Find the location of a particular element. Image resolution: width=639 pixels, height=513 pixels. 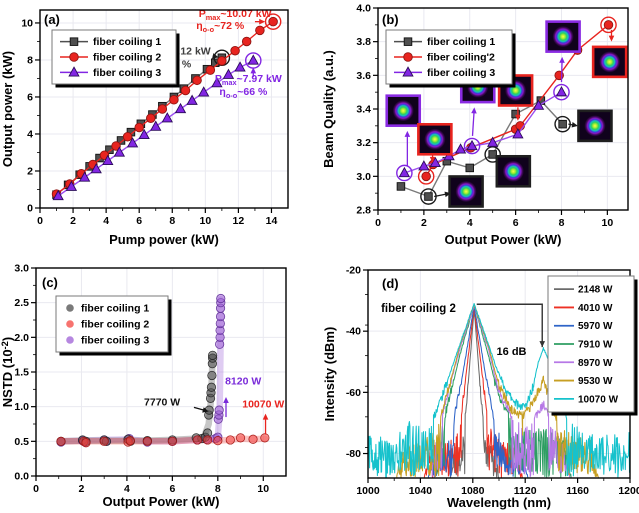

y-tick-label: 3.2 is located at coordinates (363, 143).